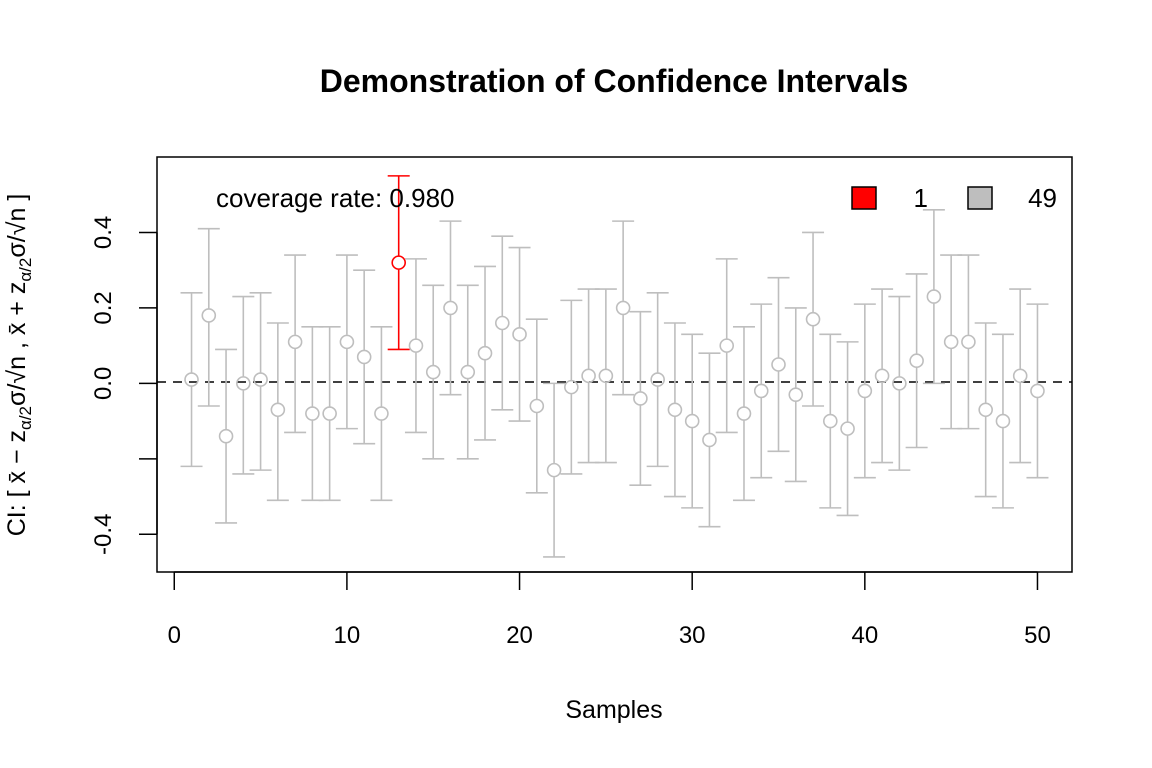  Describe the element at coordinates (103, 534) in the screenshot. I see `y-tick-label: -0.4` at that location.